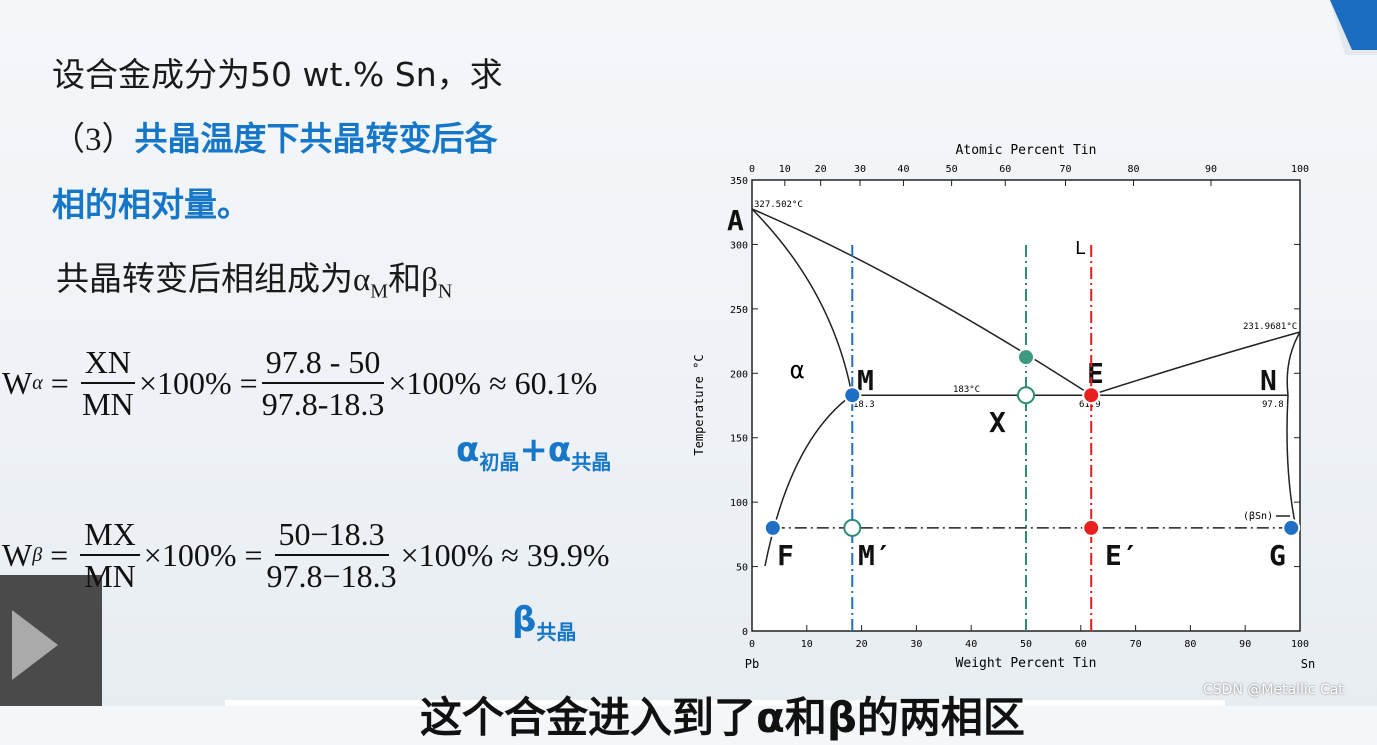  What do you see at coordinates (1277, 555) in the screenshot?
I see `point-label: G` at bounding box center [1277, 555].